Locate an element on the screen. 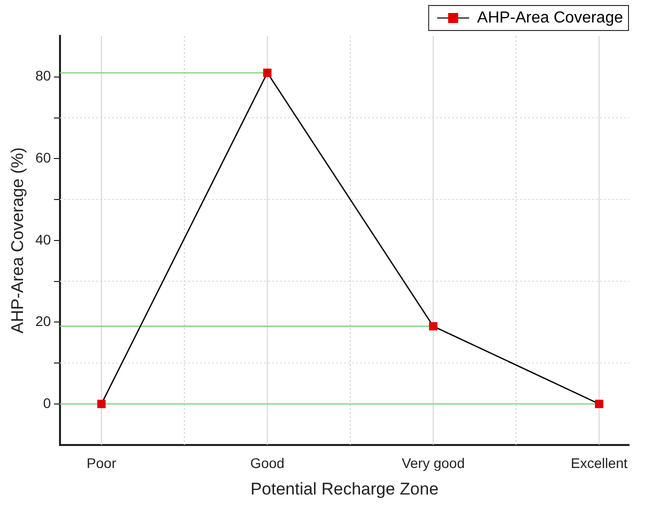 Image resolution: width=649 pixels, height=508 pixels. x-tick-label: Very good is located at coordinates (433, 463).